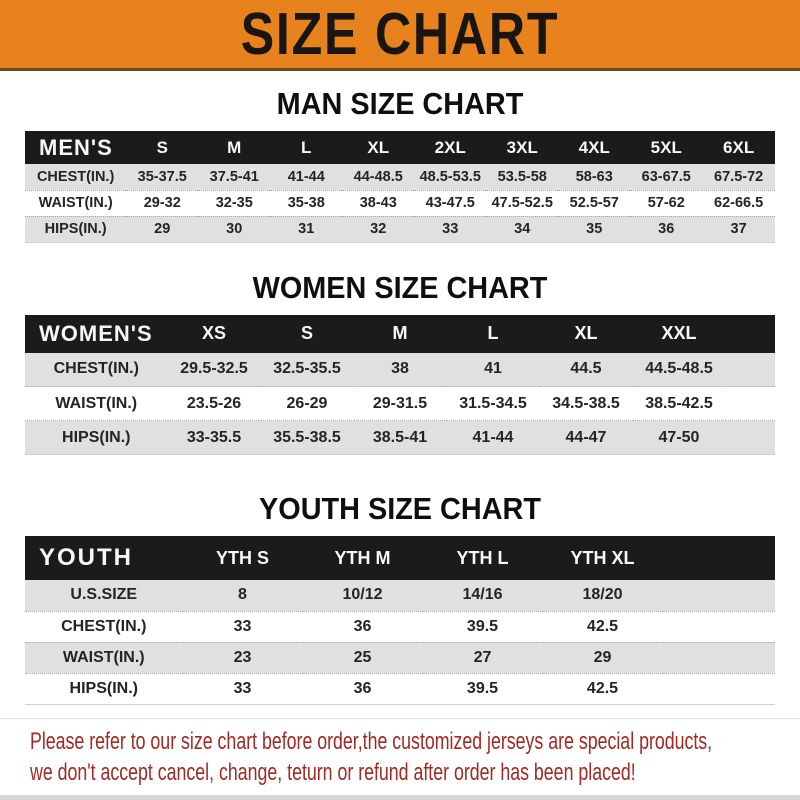 The width and height of the screenshot is (800, 800). Describe the element at coordinates (450, 203) in the screenshot. I see `size-cell: 43-47.5` at that location.